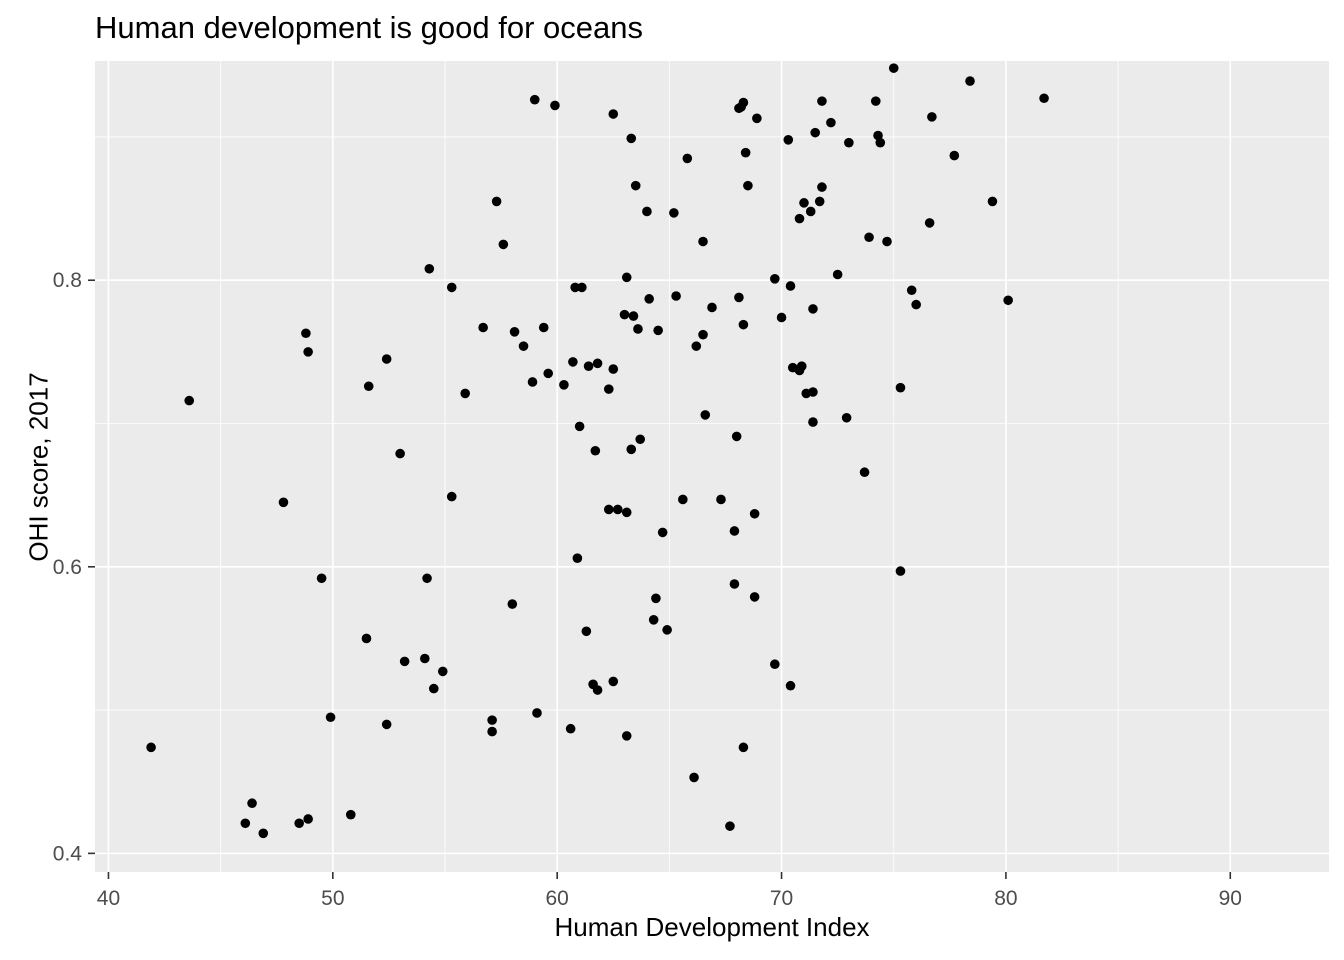  I want to click on x-tick-label: 50, so click(332, 898).